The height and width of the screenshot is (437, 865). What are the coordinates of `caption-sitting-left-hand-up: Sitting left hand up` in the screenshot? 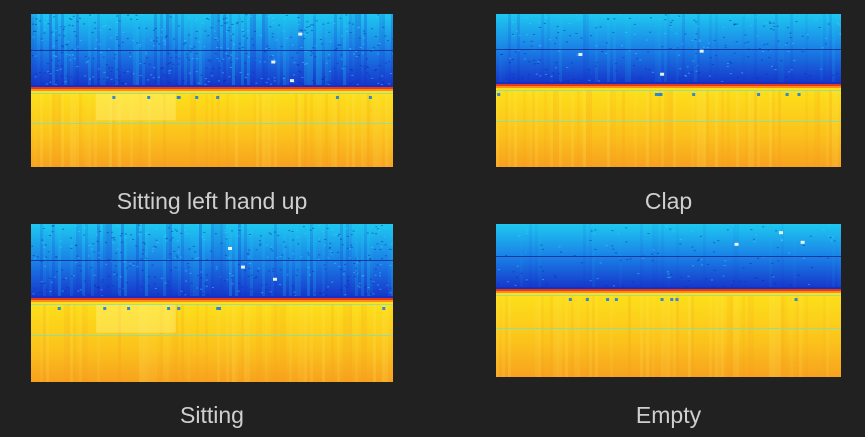 It's located at (212, 201).